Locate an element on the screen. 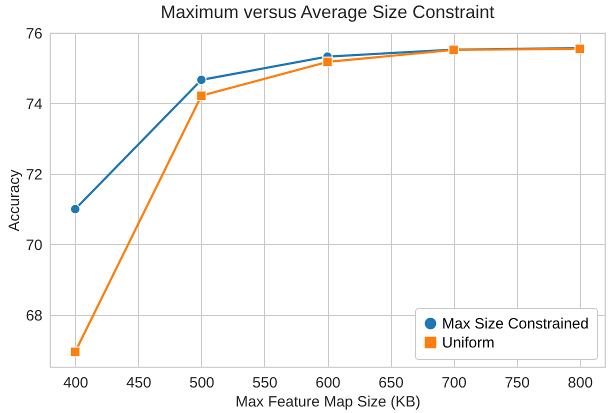  y-tick-label: 68 is located at coordinates (34, 315).